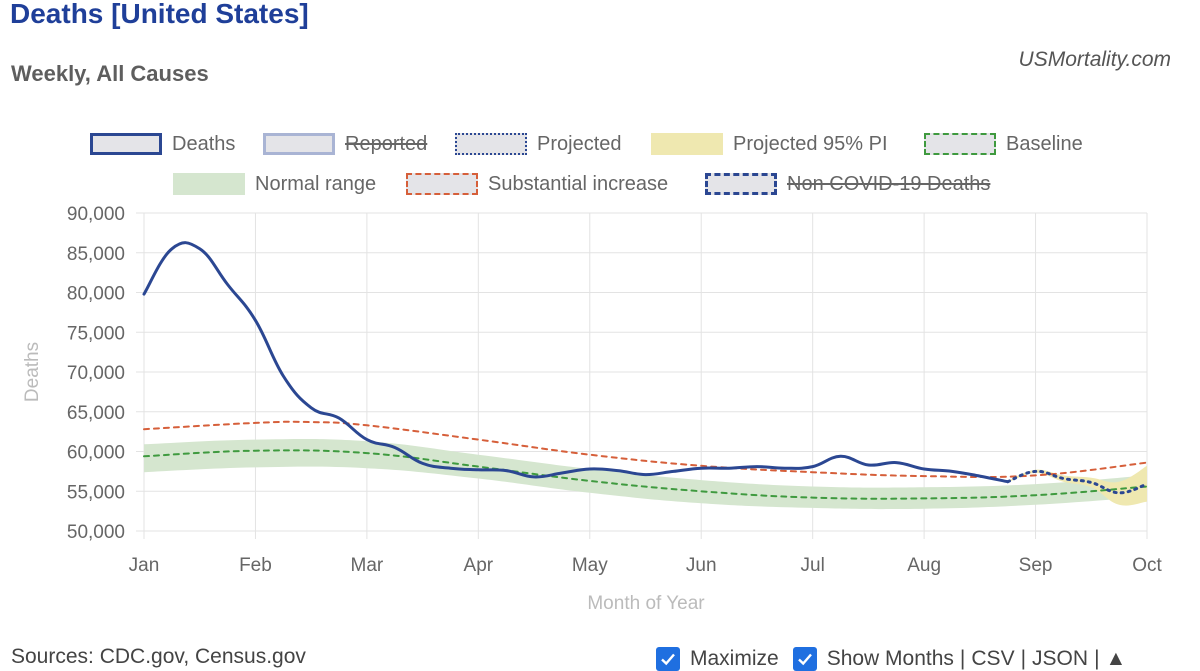 The image size is (1200, 671). Describe the element at coordinates (209, 184) in the screenshot. I see `legend-swatch-normal-range` at that location.